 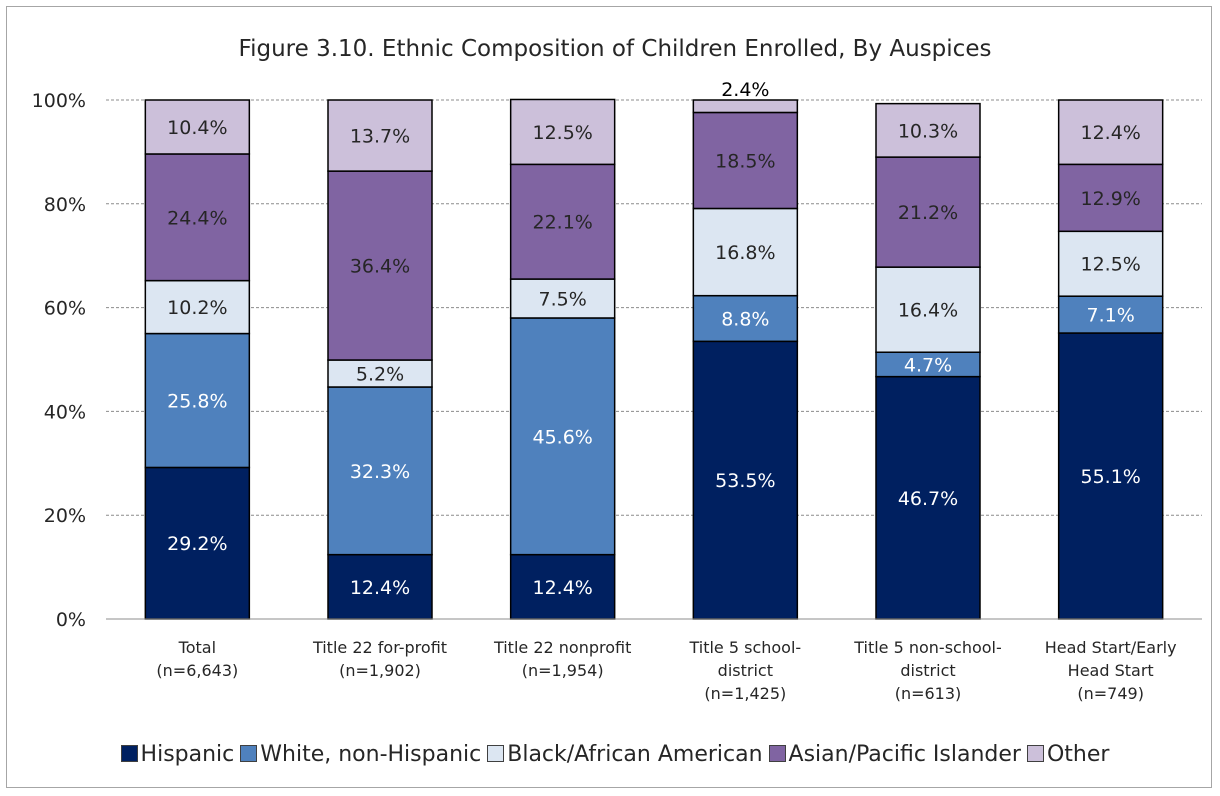 I want to click on data-label: 46.7%, so click(x=928, y=499).